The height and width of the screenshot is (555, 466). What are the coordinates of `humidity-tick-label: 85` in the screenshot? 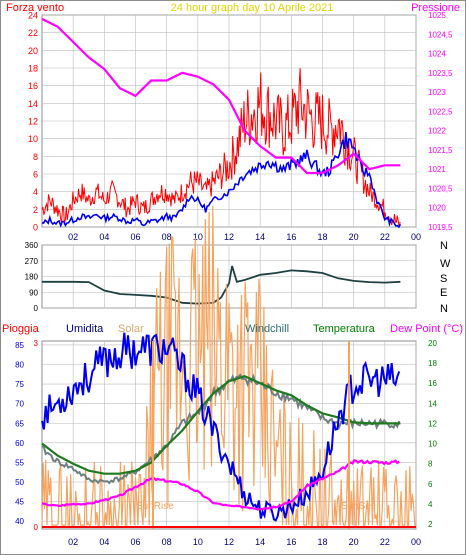 It's located at (19, 345).